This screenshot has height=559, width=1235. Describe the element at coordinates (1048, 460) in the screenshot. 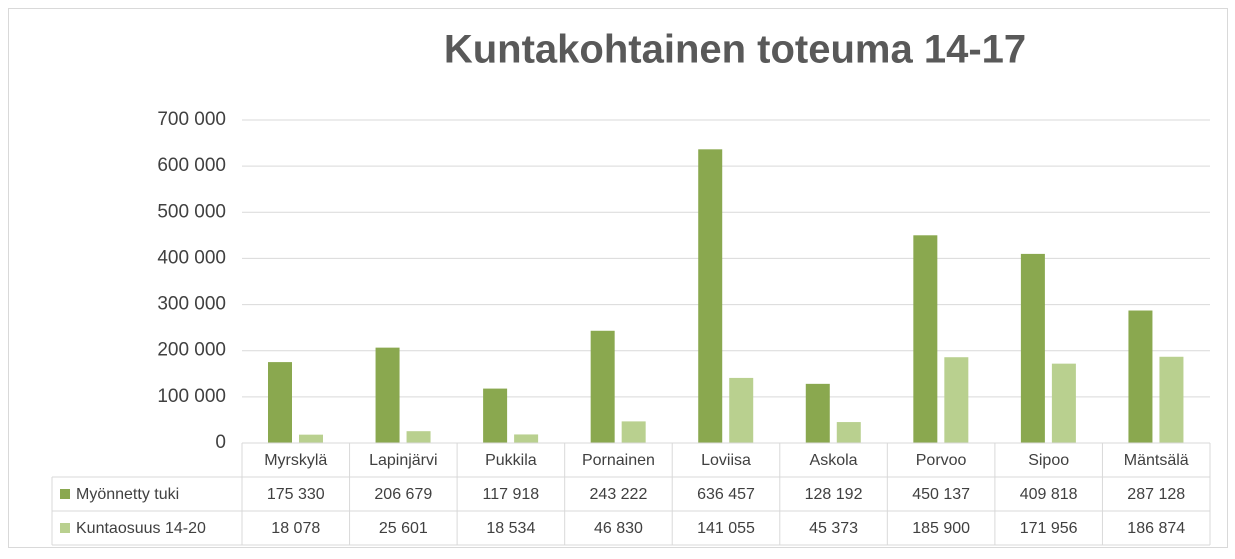

I see `x-tick-label: Sipoo` at that location.